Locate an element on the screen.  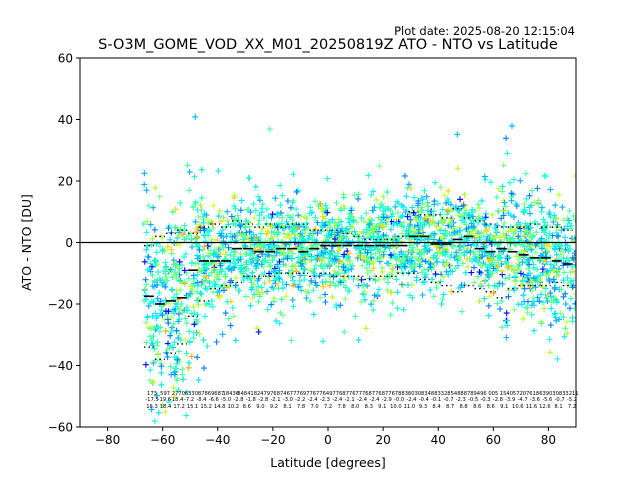
bin-mean-label: -0.3 is located at coordinates (485, 400).